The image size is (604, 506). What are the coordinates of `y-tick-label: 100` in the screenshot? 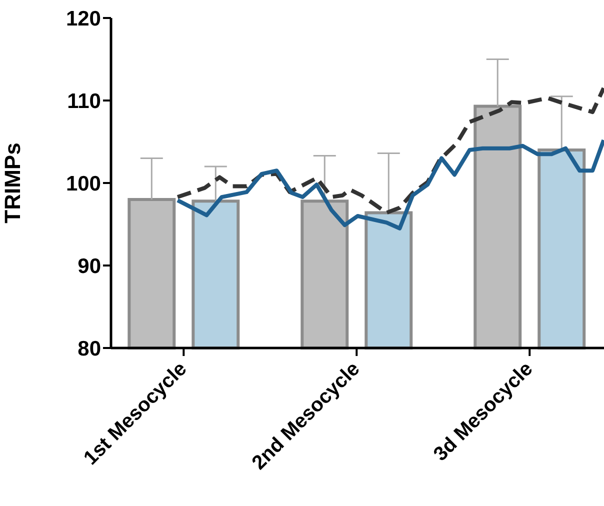 It's located at (83, 184).